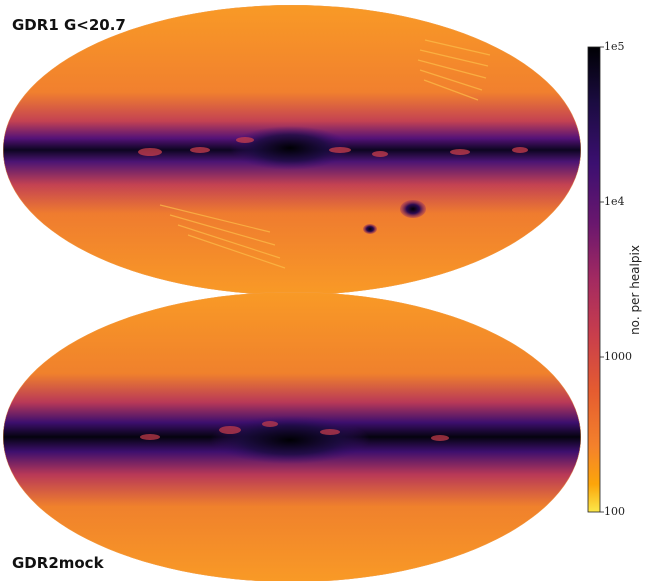 This screenshot has width=647, height=581. What do you see at coordinates (58, 563) in the screenshot?
I see `bottom-panel-label: GDR2mock` at bounding box center [58, 563].